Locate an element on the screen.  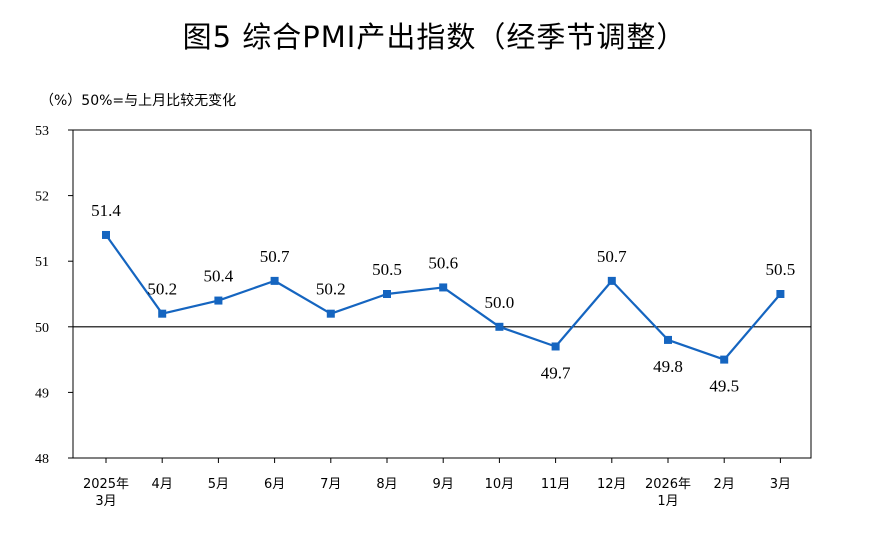
x-tick-label: 2026年 is located at coordinates (668, 484).